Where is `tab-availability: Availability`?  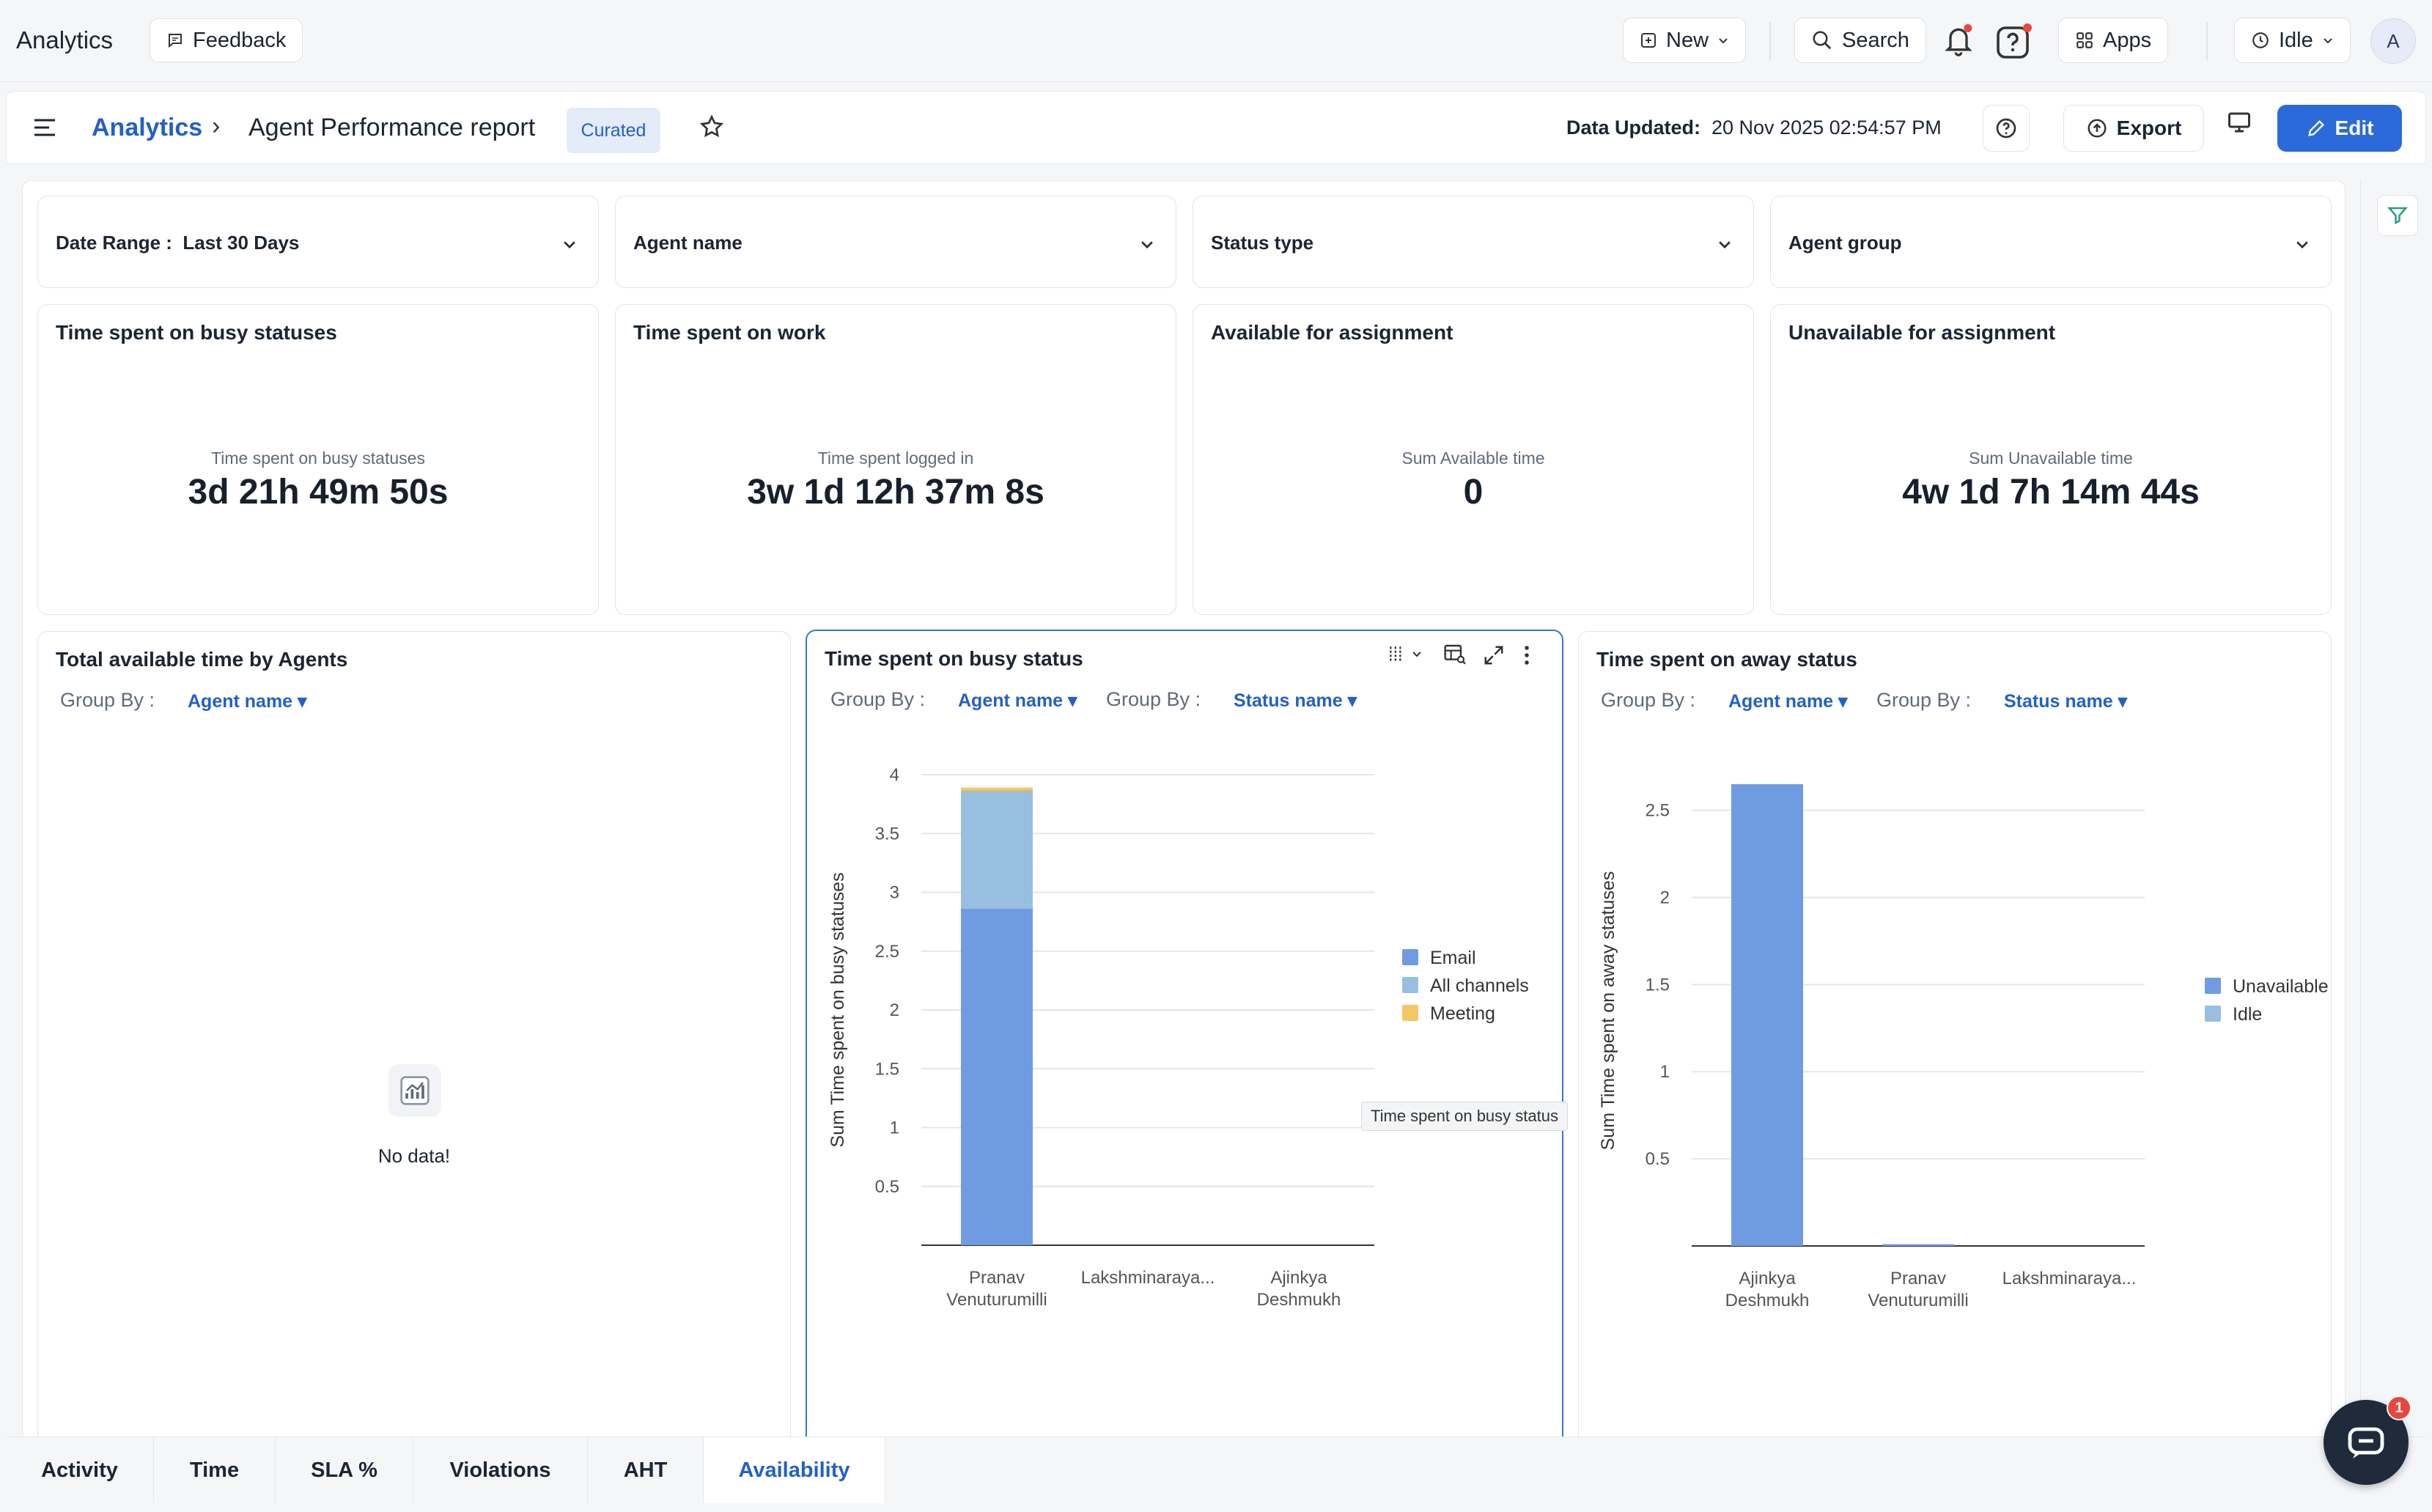 tab-availability: Availability is located at coordinates (794, 1470).